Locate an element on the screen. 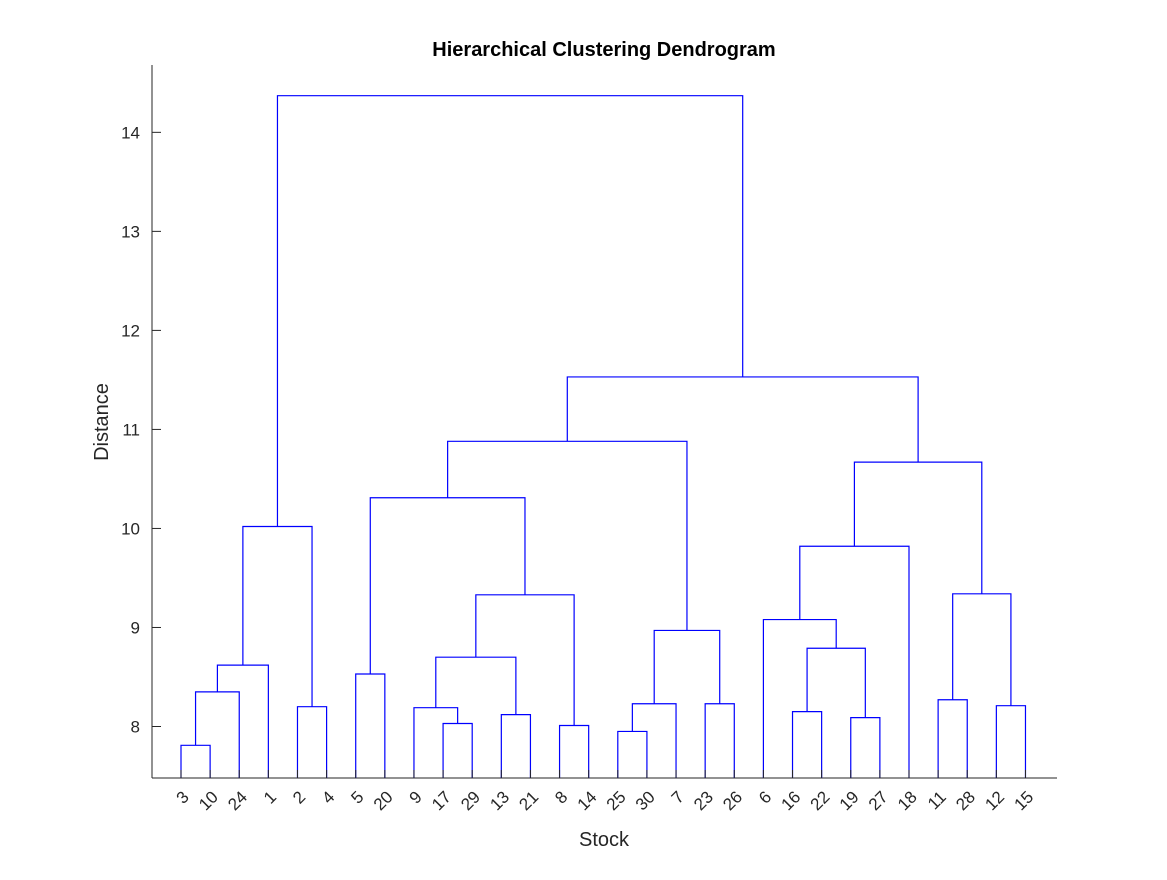  leaf-label: 7 is located at coordinates (678, 797).